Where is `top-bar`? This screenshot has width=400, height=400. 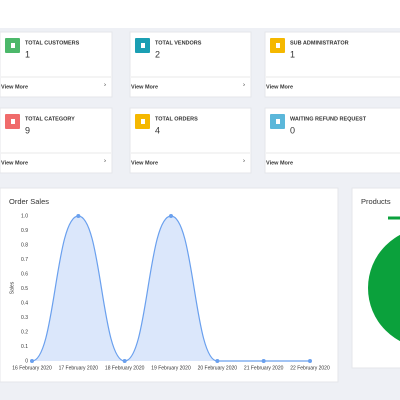 top-bar is located at coordinates (200, 14).